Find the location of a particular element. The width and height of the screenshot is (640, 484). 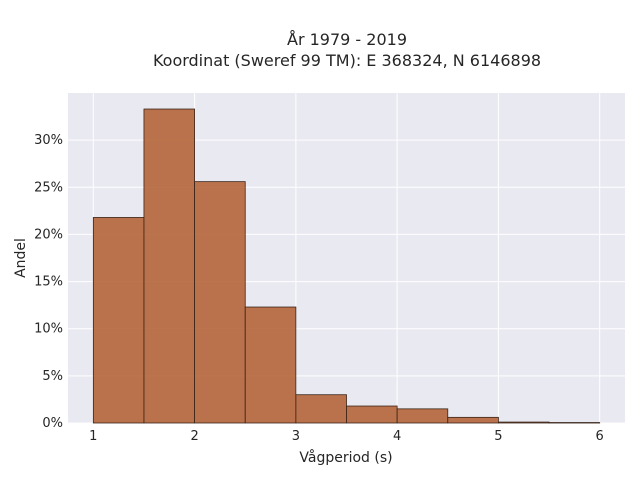

x-axis-ticks: 1 2 3 4 5 6 is located at coordinates (346, 436).